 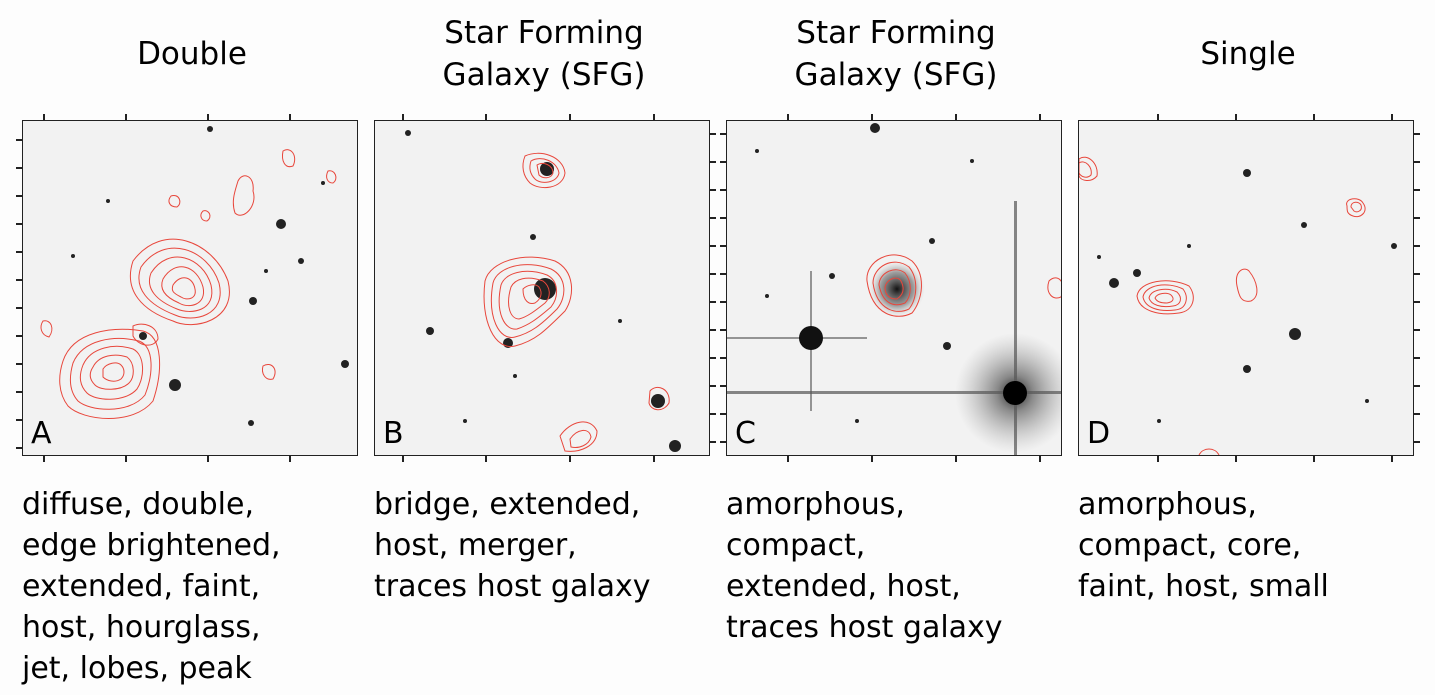 I want to click on panel-b-letter: B, so click(x=393, y=433).